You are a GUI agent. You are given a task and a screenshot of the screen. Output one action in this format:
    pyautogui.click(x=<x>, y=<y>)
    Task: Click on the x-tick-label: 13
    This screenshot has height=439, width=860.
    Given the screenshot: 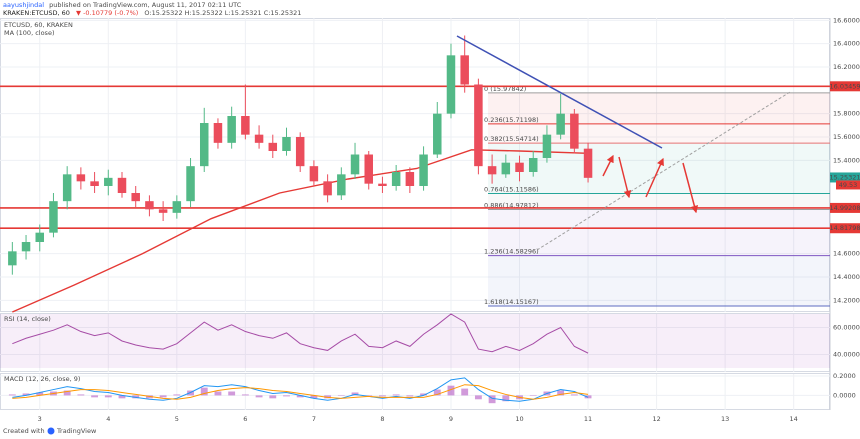 What is the action you would take?
    pyautogui.click(x=725, y=419)
    